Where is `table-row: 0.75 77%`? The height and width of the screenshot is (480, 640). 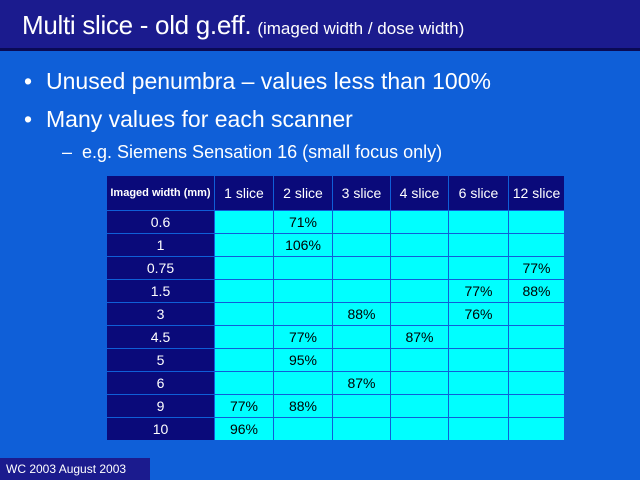 table-row: 0.75 77% is located at coordinates (335, 268).